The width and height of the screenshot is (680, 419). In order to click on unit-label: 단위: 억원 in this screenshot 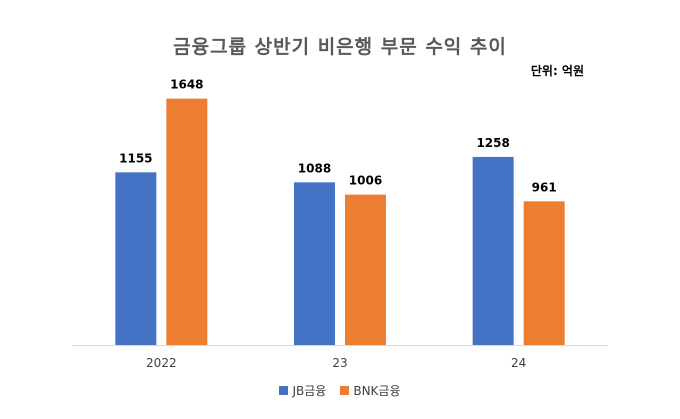, I will do `click(557, 71)`.